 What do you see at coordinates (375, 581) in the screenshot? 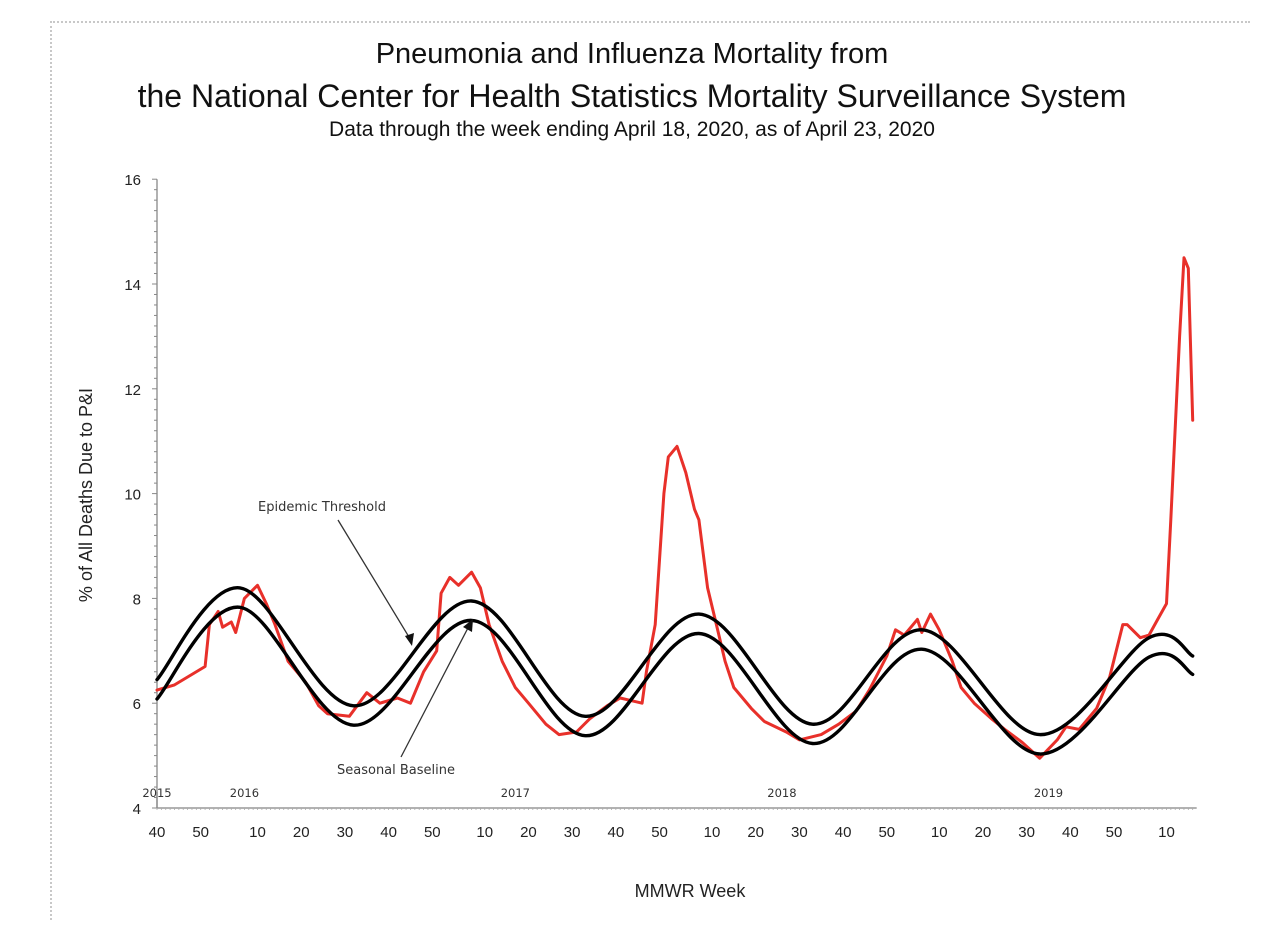
I see `annotation-arrow-threshold` at bounding box center [375, 581].